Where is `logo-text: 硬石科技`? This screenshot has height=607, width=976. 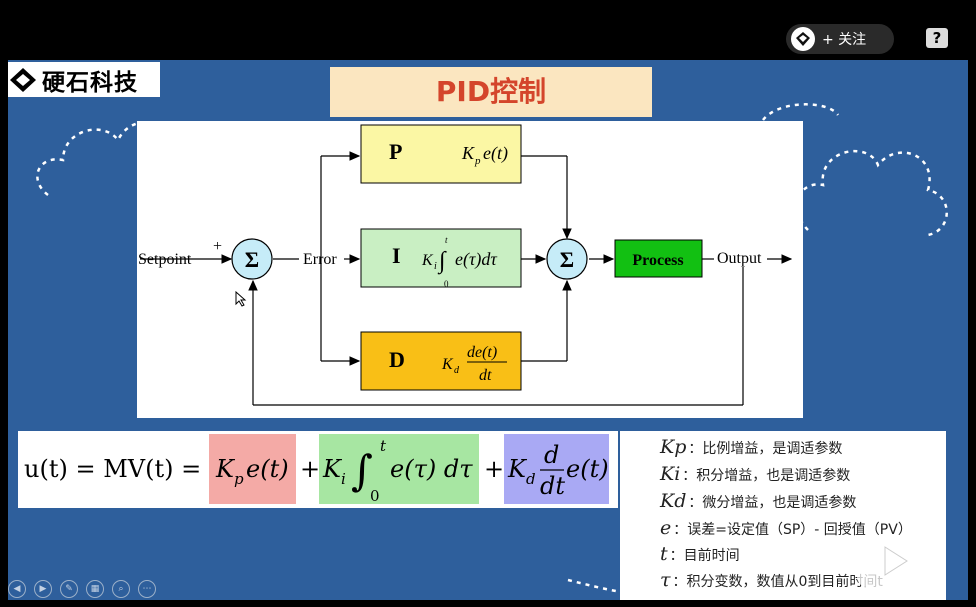 logo-text: 硬石科技 is located at coordinates (90, 82).